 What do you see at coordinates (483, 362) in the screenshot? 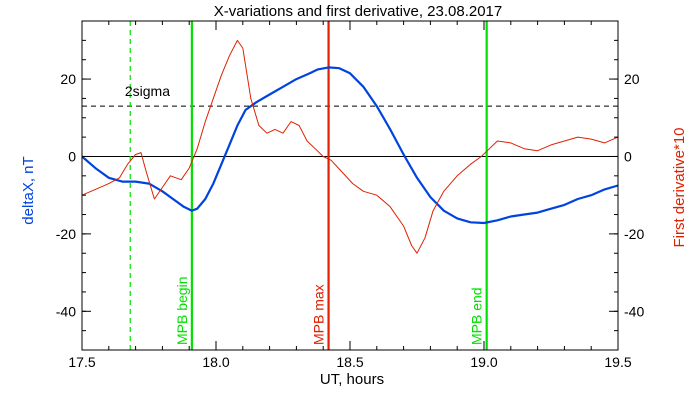
I see `x-tick-label: 19.0` at bounding box center [483, 362].